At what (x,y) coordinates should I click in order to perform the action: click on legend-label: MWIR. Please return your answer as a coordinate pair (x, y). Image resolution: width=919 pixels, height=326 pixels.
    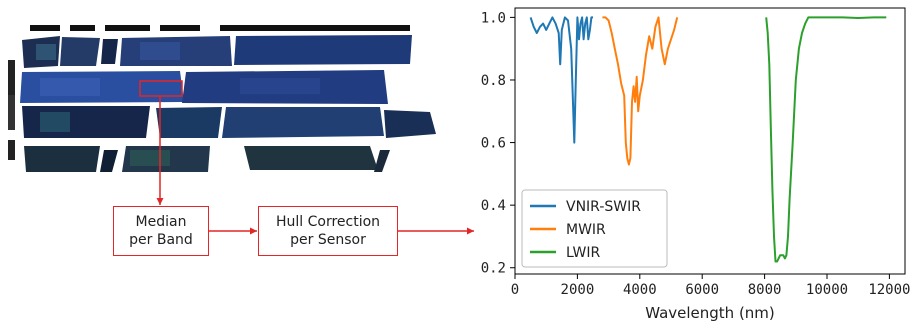
    Looking at the image, I should click on (586, 230).